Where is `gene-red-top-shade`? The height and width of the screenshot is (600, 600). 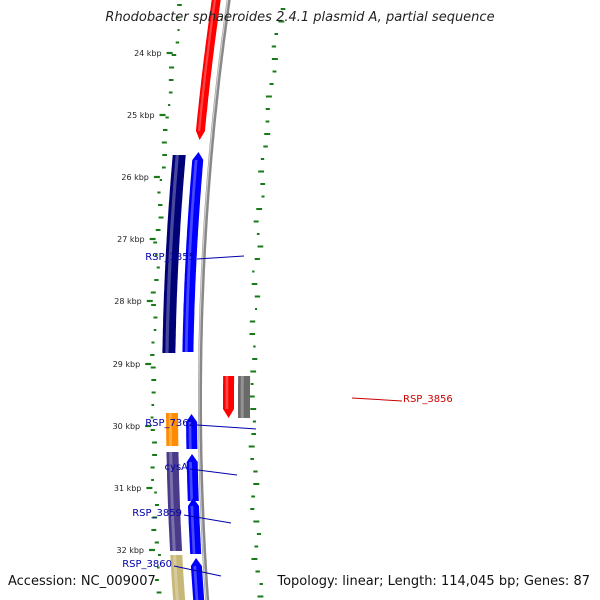 gene-red-top-shade is located at coordinates (207, 66).